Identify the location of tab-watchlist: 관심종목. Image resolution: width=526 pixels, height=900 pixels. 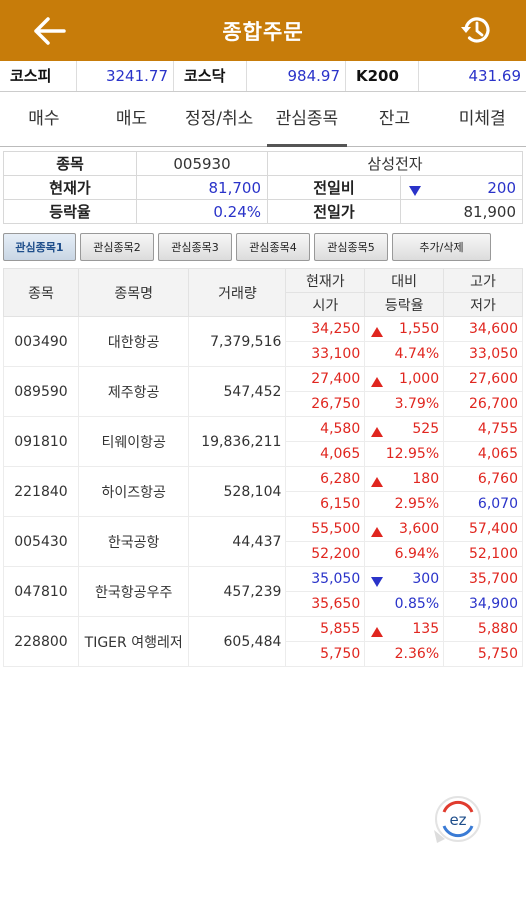
(307, 119).